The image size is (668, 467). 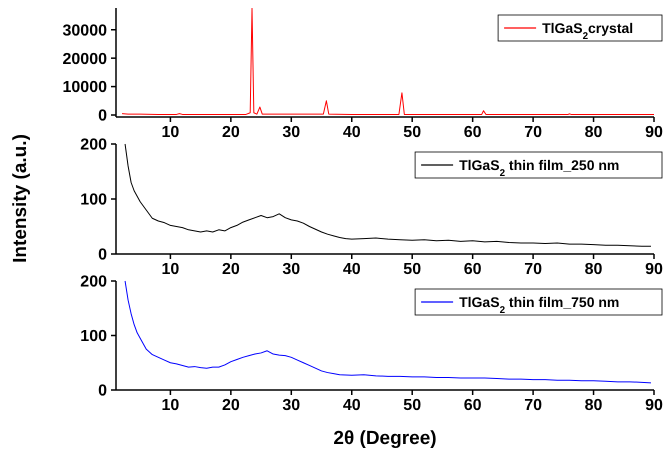 I want to click on y-tick-label: 30000, so click(x=85, y=31).